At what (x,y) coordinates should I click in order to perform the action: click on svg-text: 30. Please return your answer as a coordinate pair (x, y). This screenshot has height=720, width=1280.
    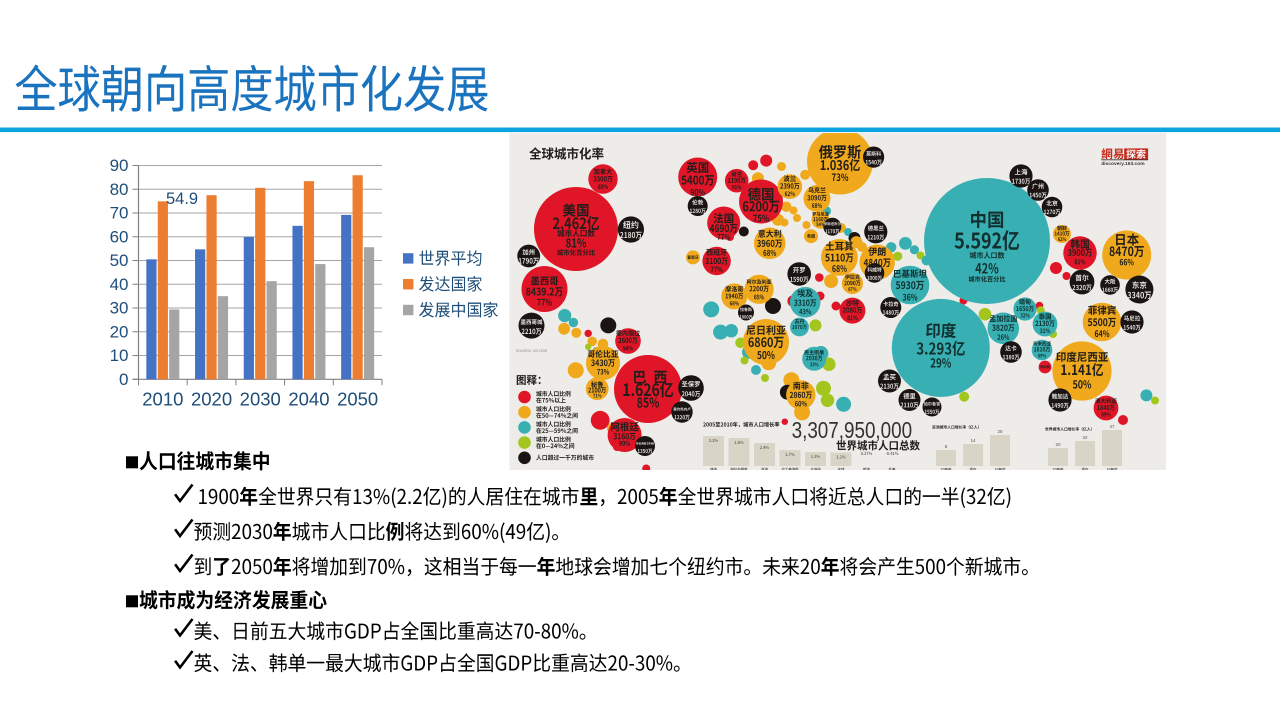
    Looking at the image, I should click on (119, 308).